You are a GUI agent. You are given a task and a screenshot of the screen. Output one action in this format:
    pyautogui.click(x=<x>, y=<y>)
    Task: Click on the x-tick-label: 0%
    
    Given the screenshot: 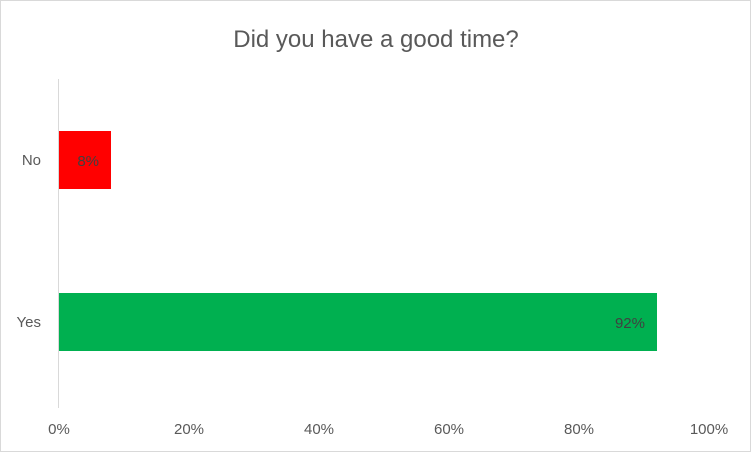 What is the action you would take?
    pyautogui.click(x=59, y=429)
    